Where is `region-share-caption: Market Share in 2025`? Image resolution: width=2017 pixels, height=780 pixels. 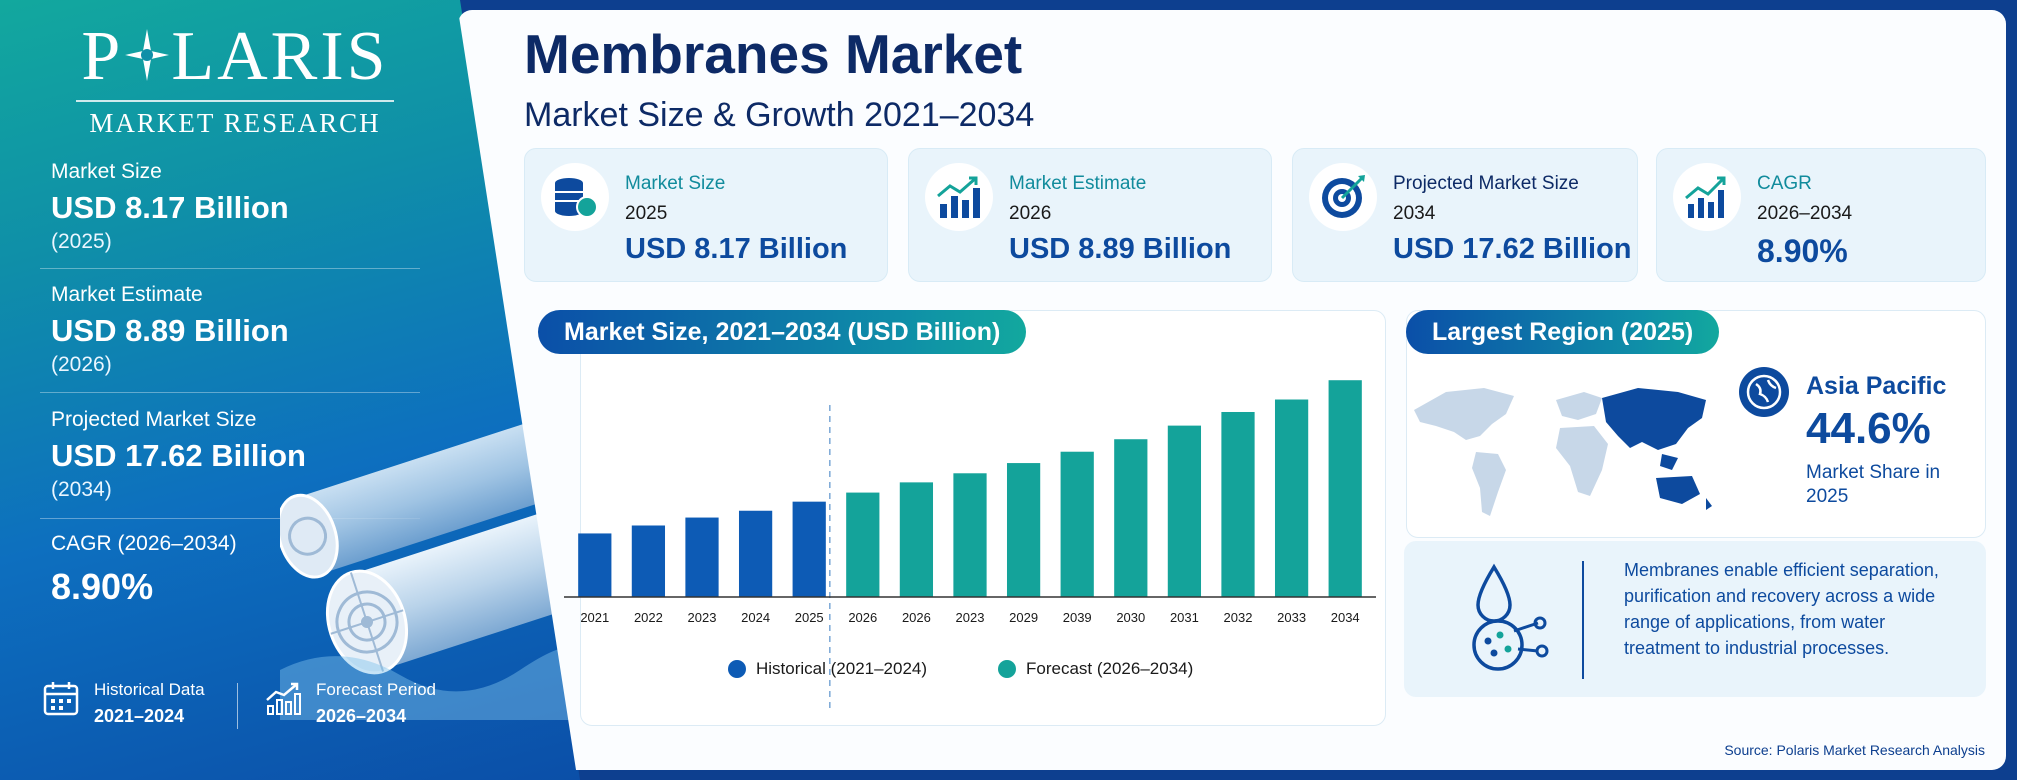
region-share-caption: Market Share in 2025 is located at coordinates (1873, 484).